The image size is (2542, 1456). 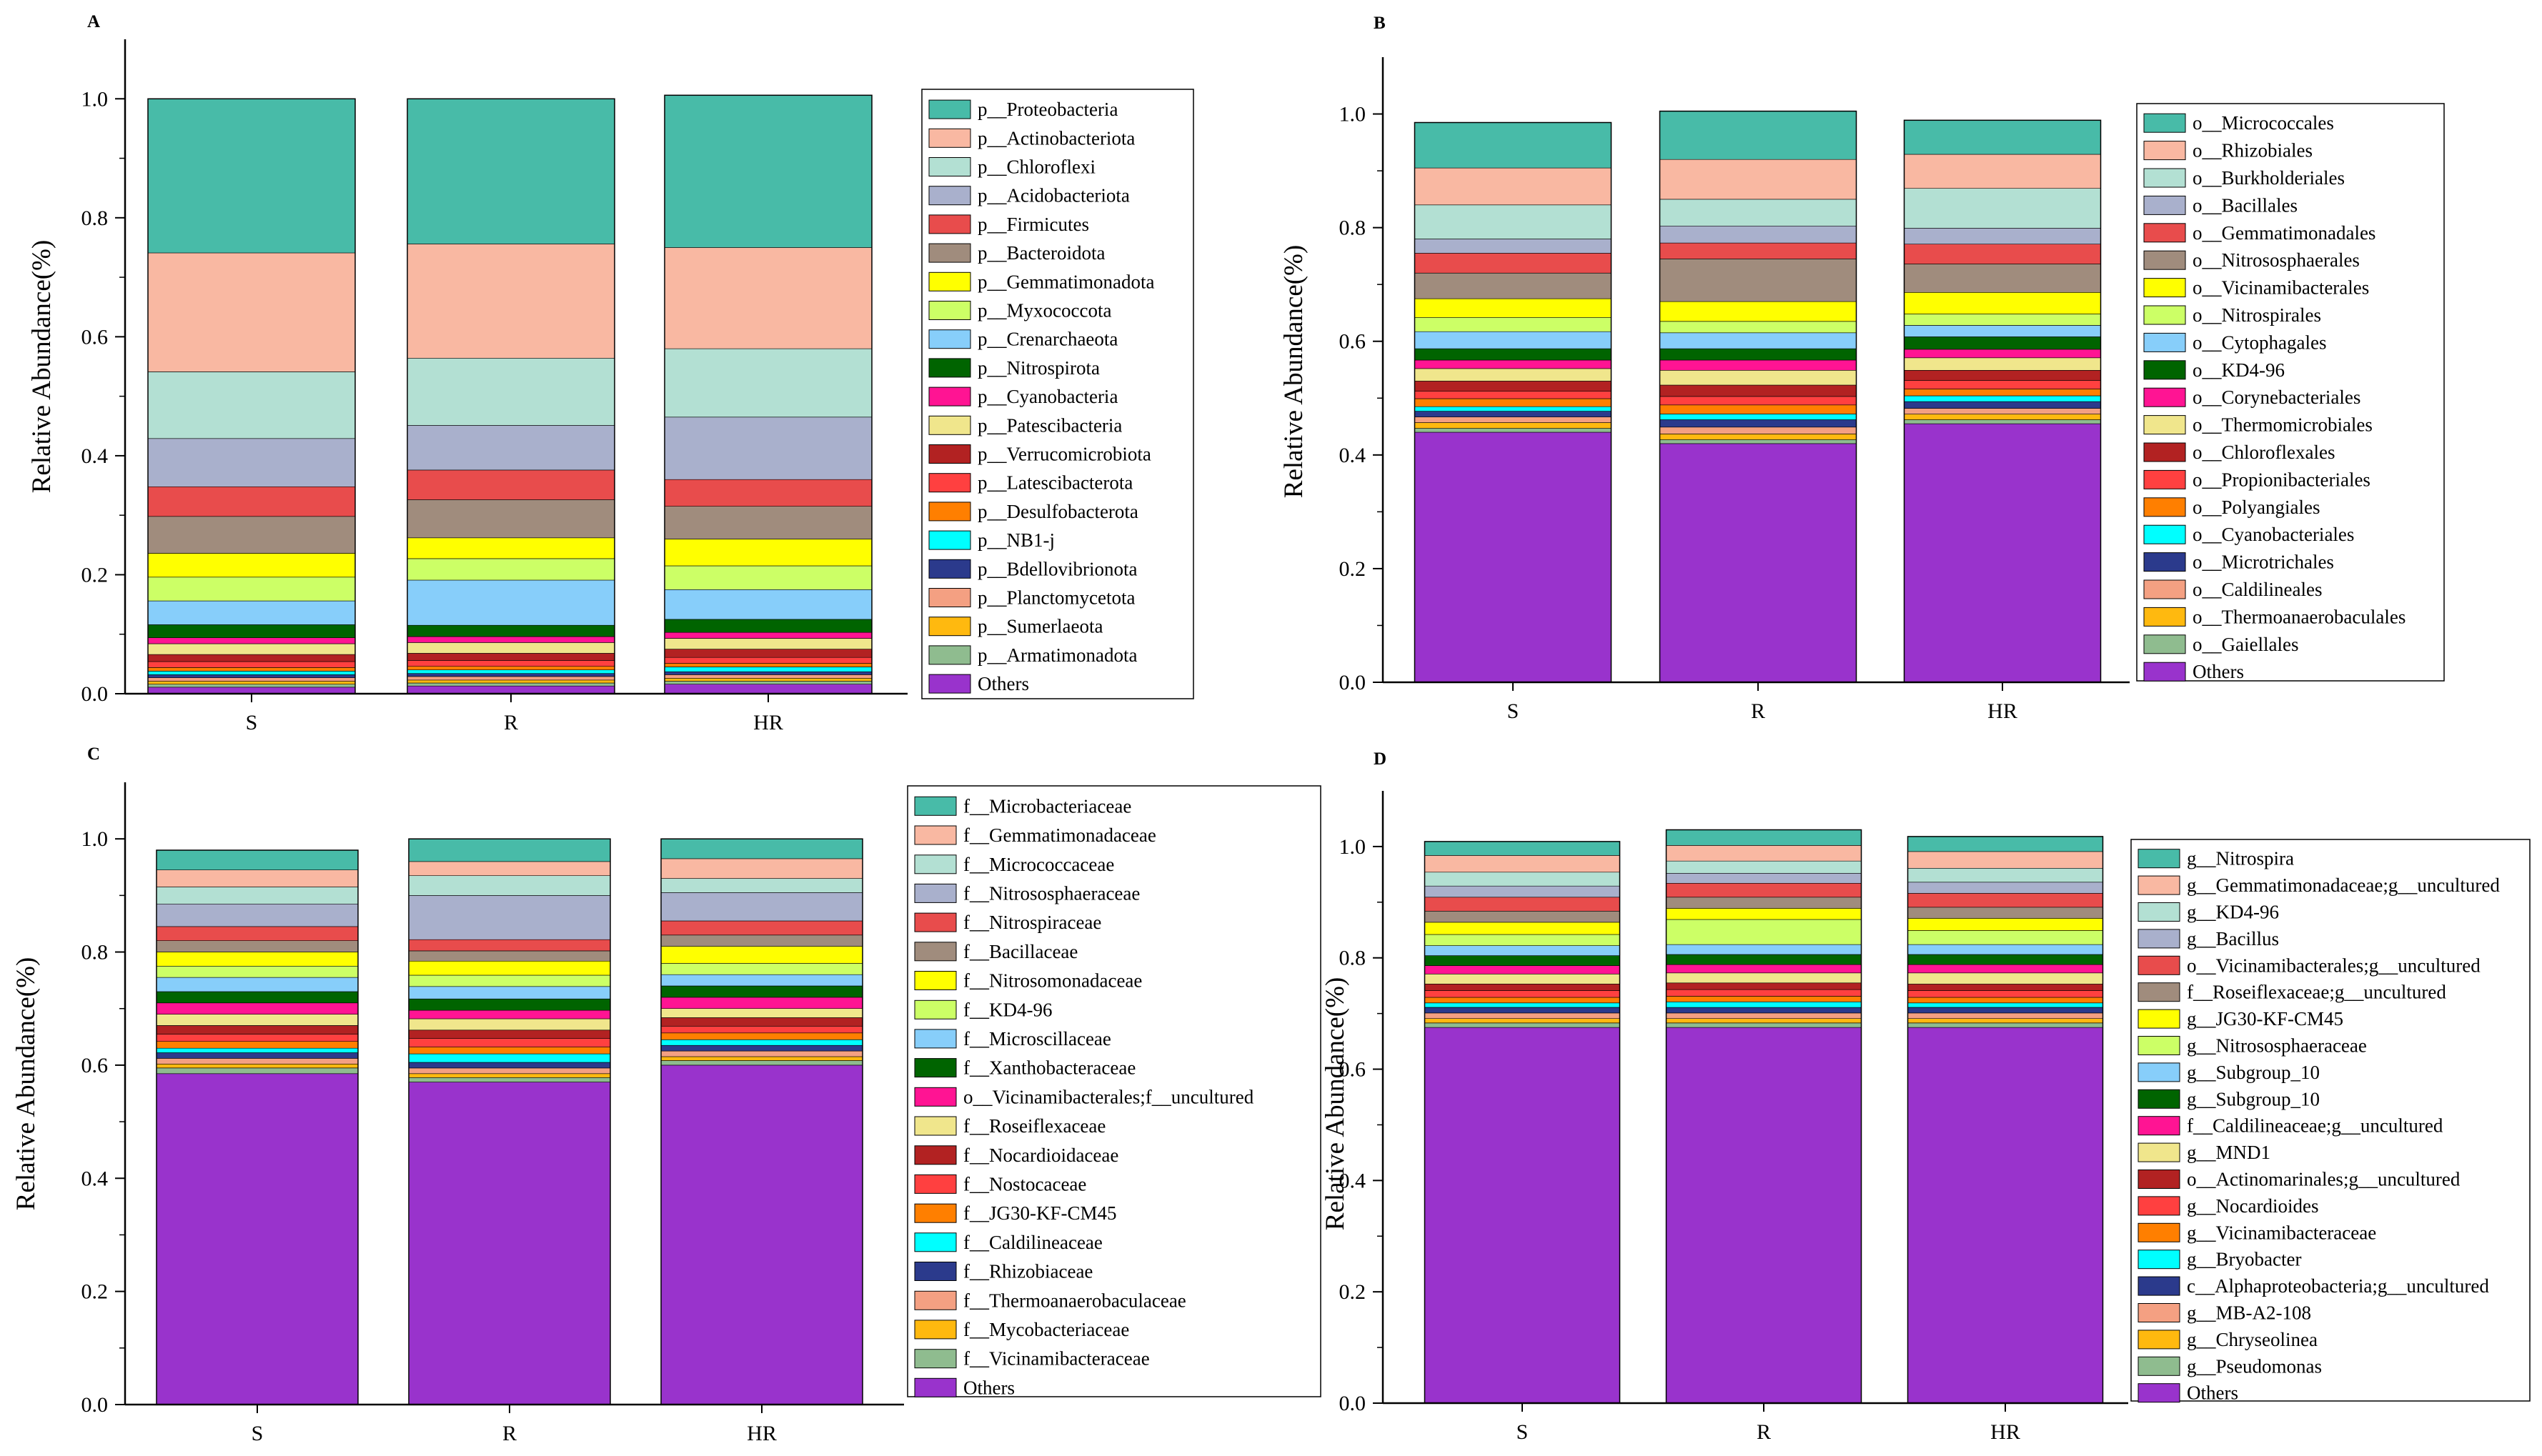 I want to click on legend-label: g__Nocardioides, so click(x=2252, y=1206).